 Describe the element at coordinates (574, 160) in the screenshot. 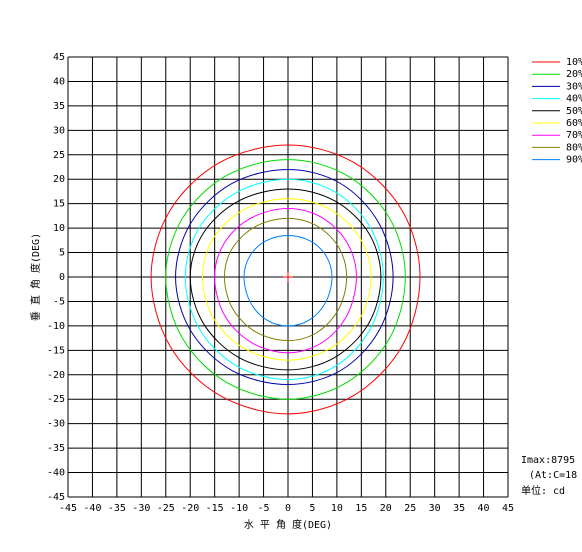

I see `legend-label: 90%` at that location.